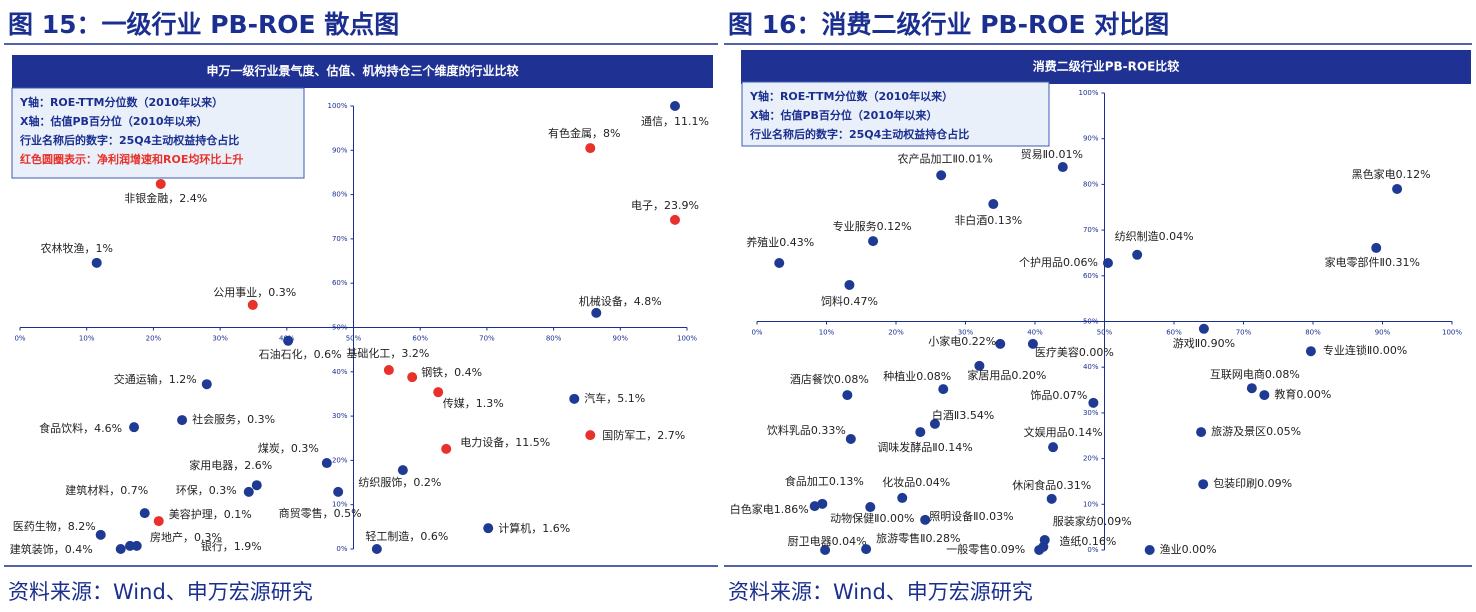  I want to click on point-label: 医药生物，8.2%, so click(54, 526).